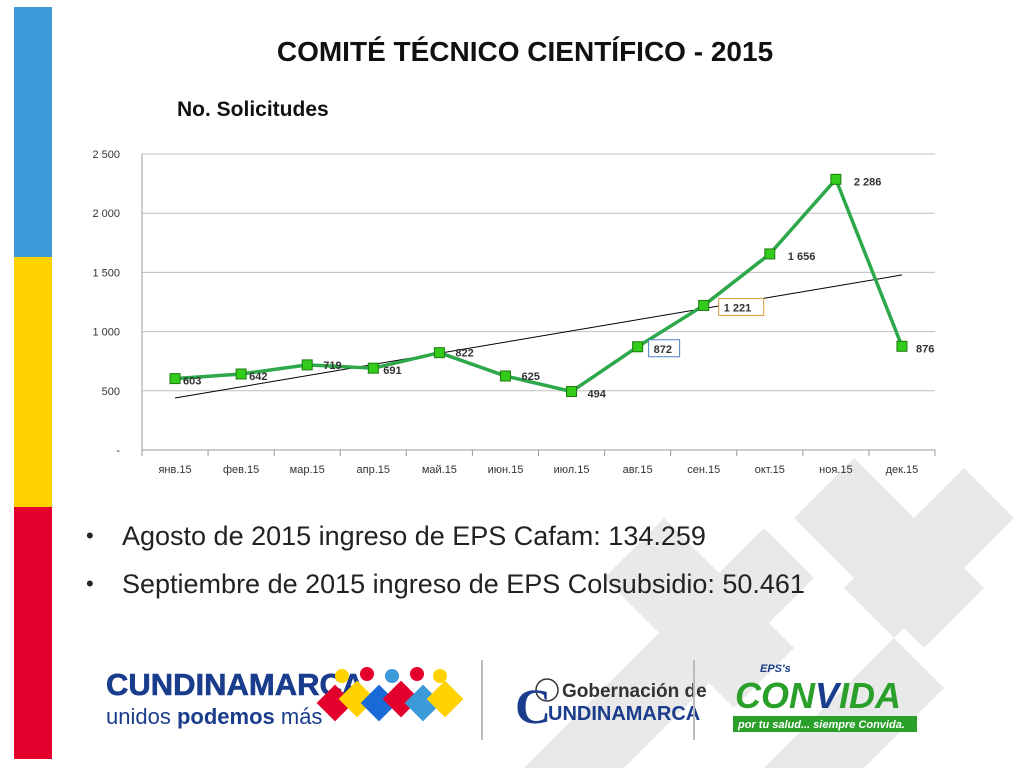  I want to click on x-tick-label: ноя.15, so click(835, 470).